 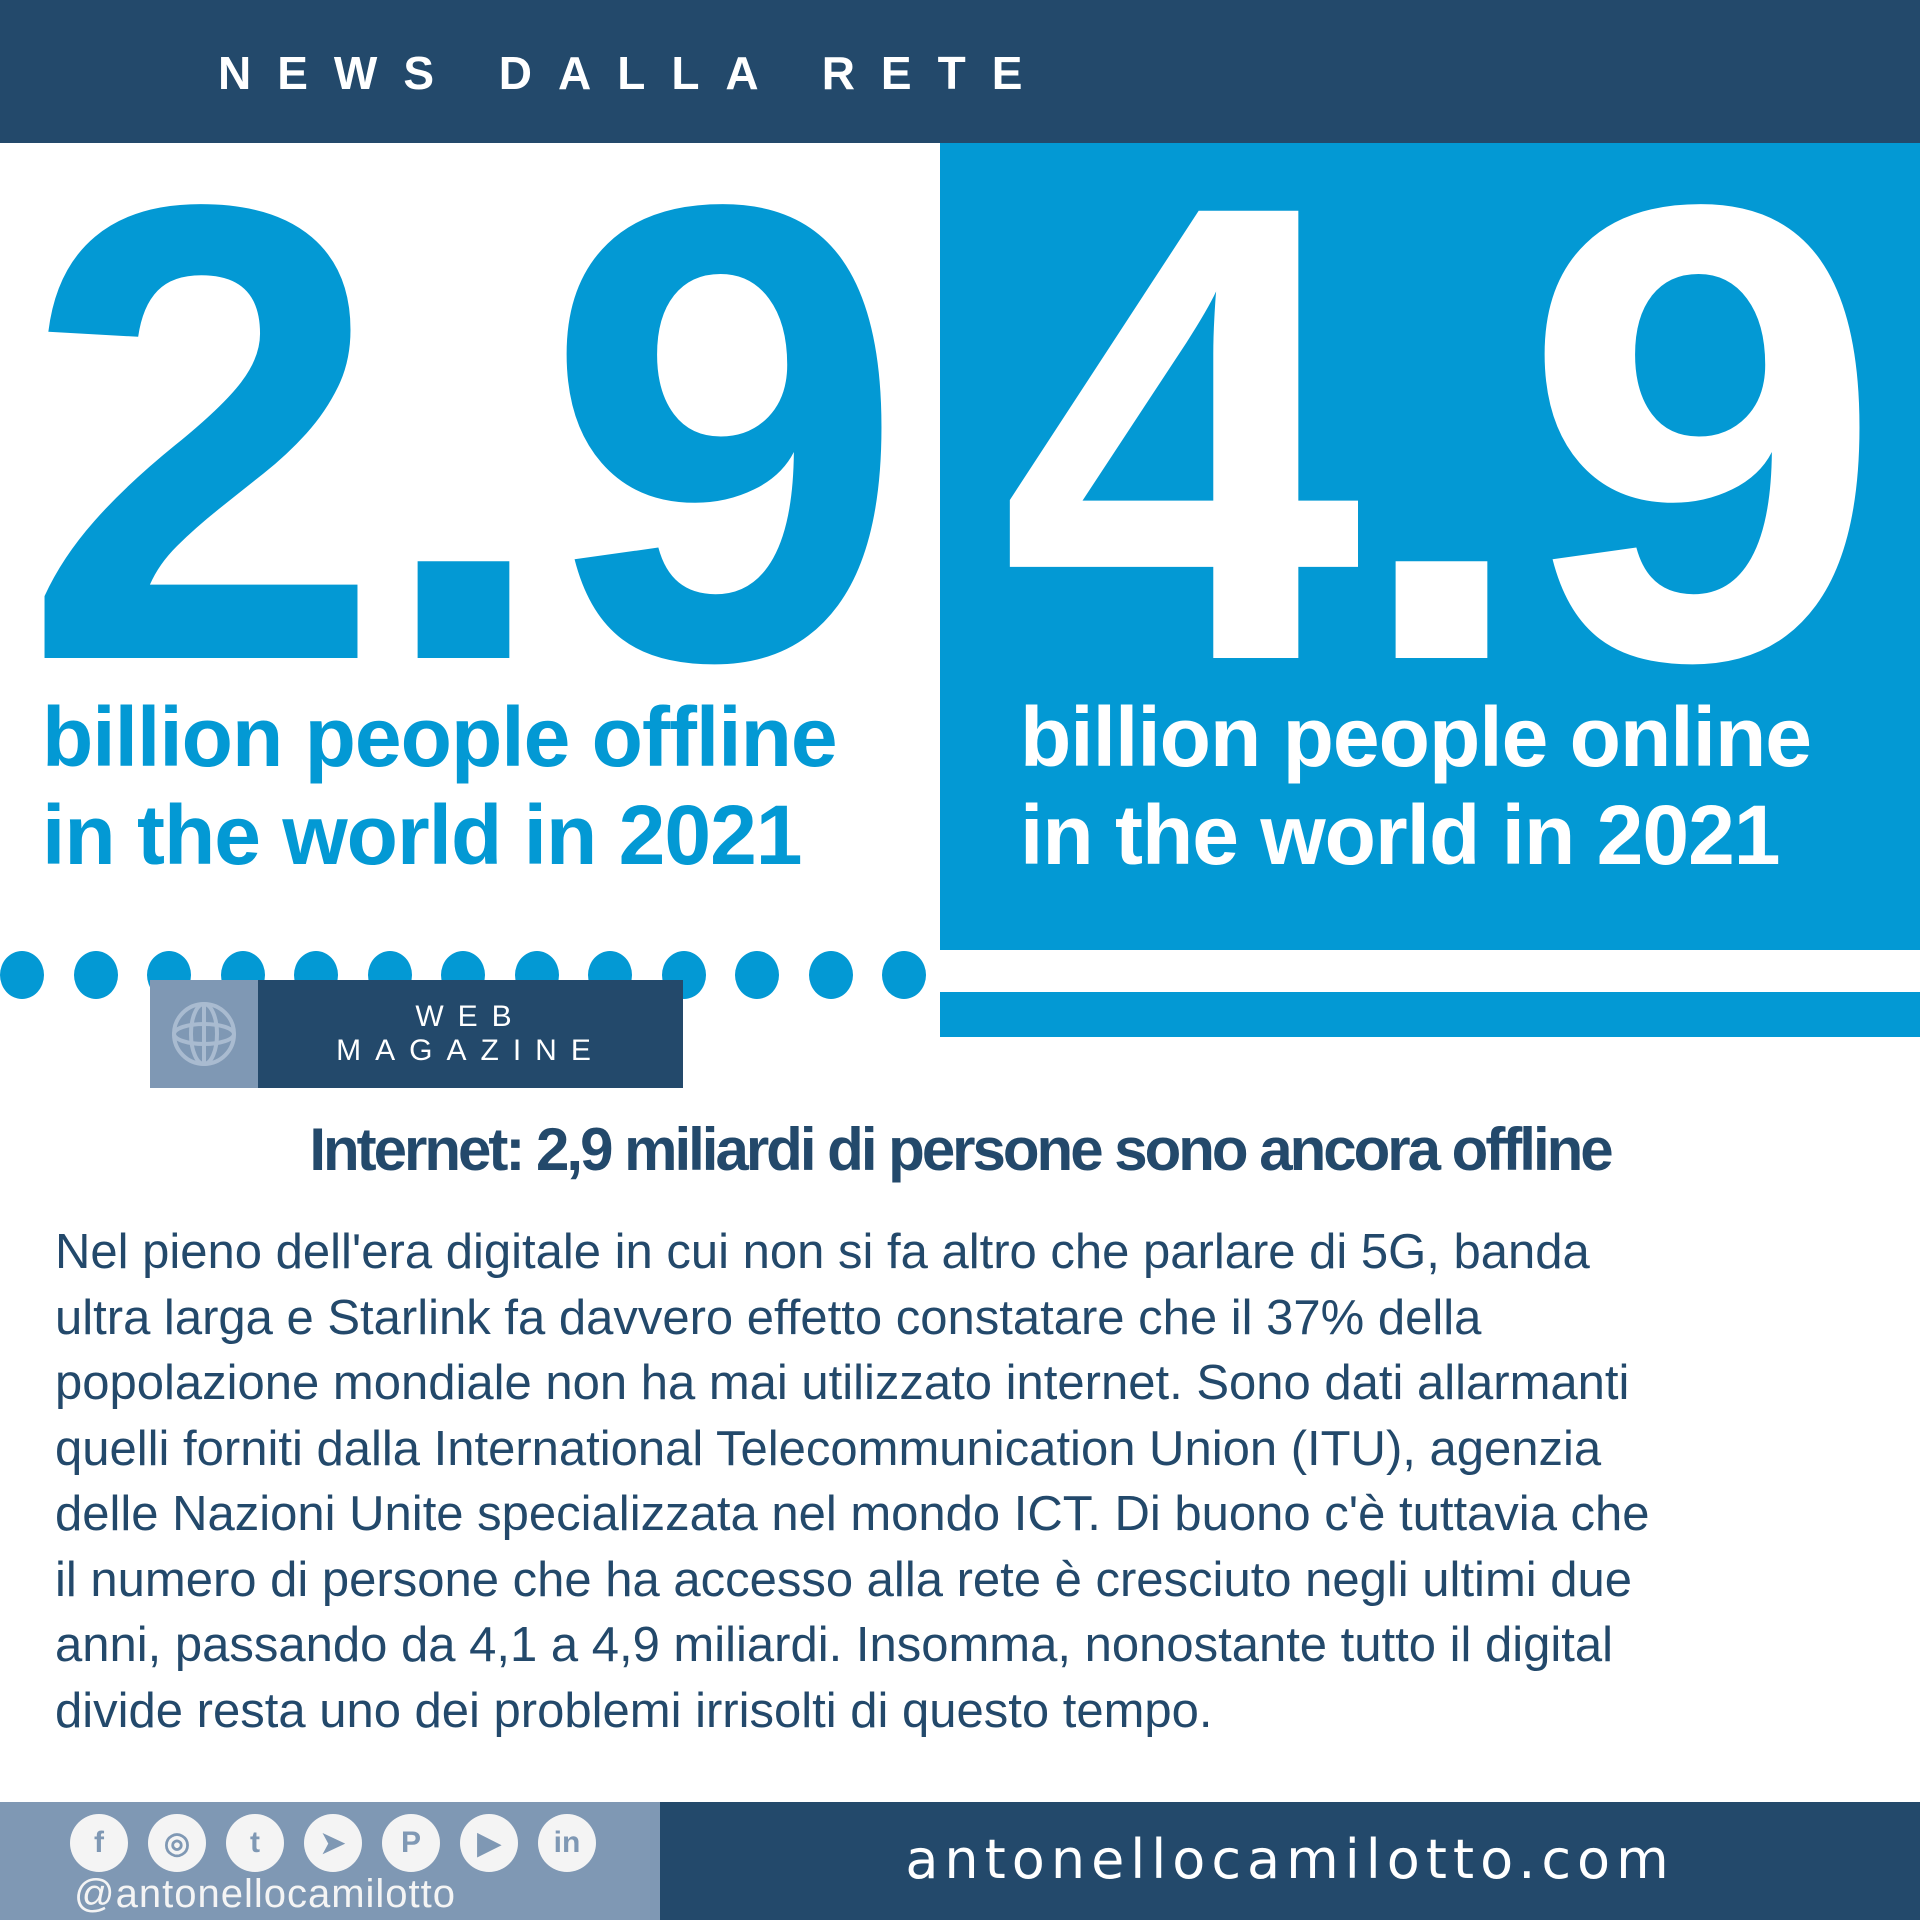 I want to click on social-handle: @antonellocamilotto, so click(x=265, y=1894).